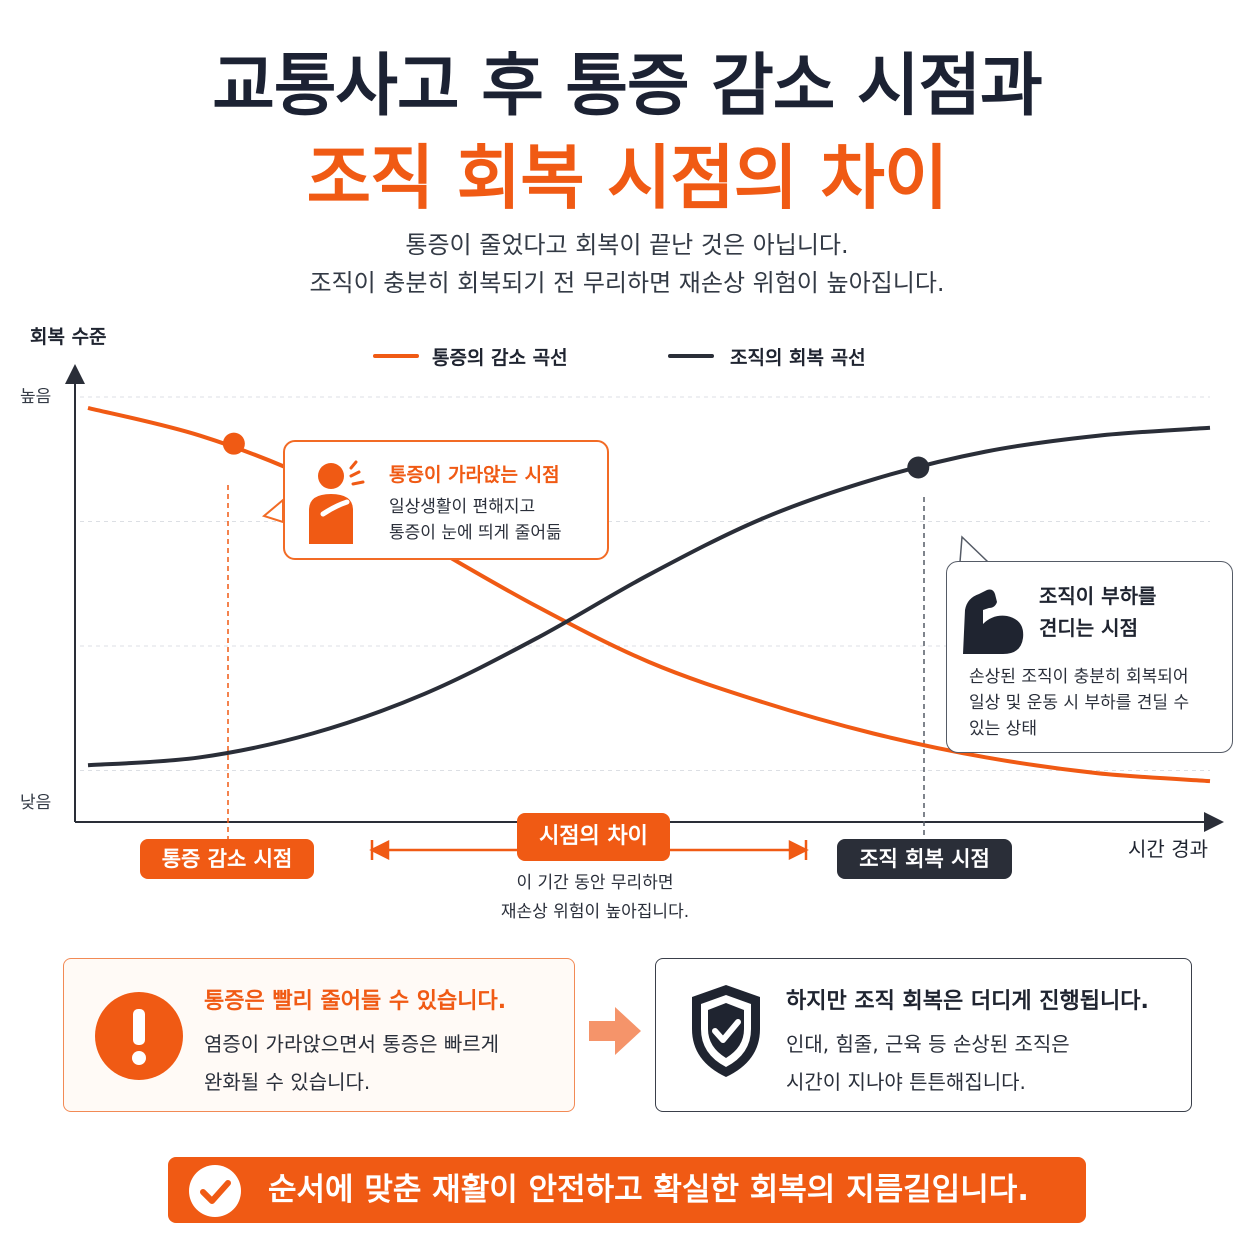 The height and width of the screenshot is (1254, 1254). What do you see at coordinates (595, 883) in the screenshot?
I see `gap-note-line1: 이 기간 동안 무리하면` at bounding box center [595, 883].